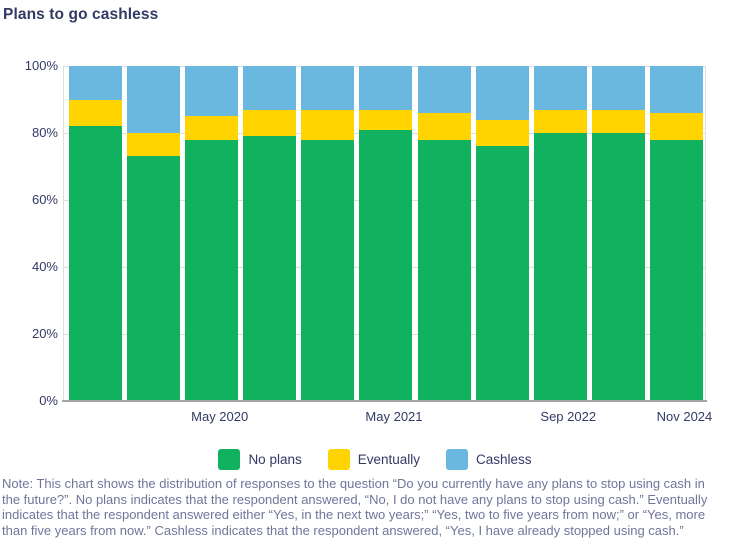 The height and width of the screenshot is (540, 750). I want to click on legend: No plans Eventually Cashless, so click(375, 459).